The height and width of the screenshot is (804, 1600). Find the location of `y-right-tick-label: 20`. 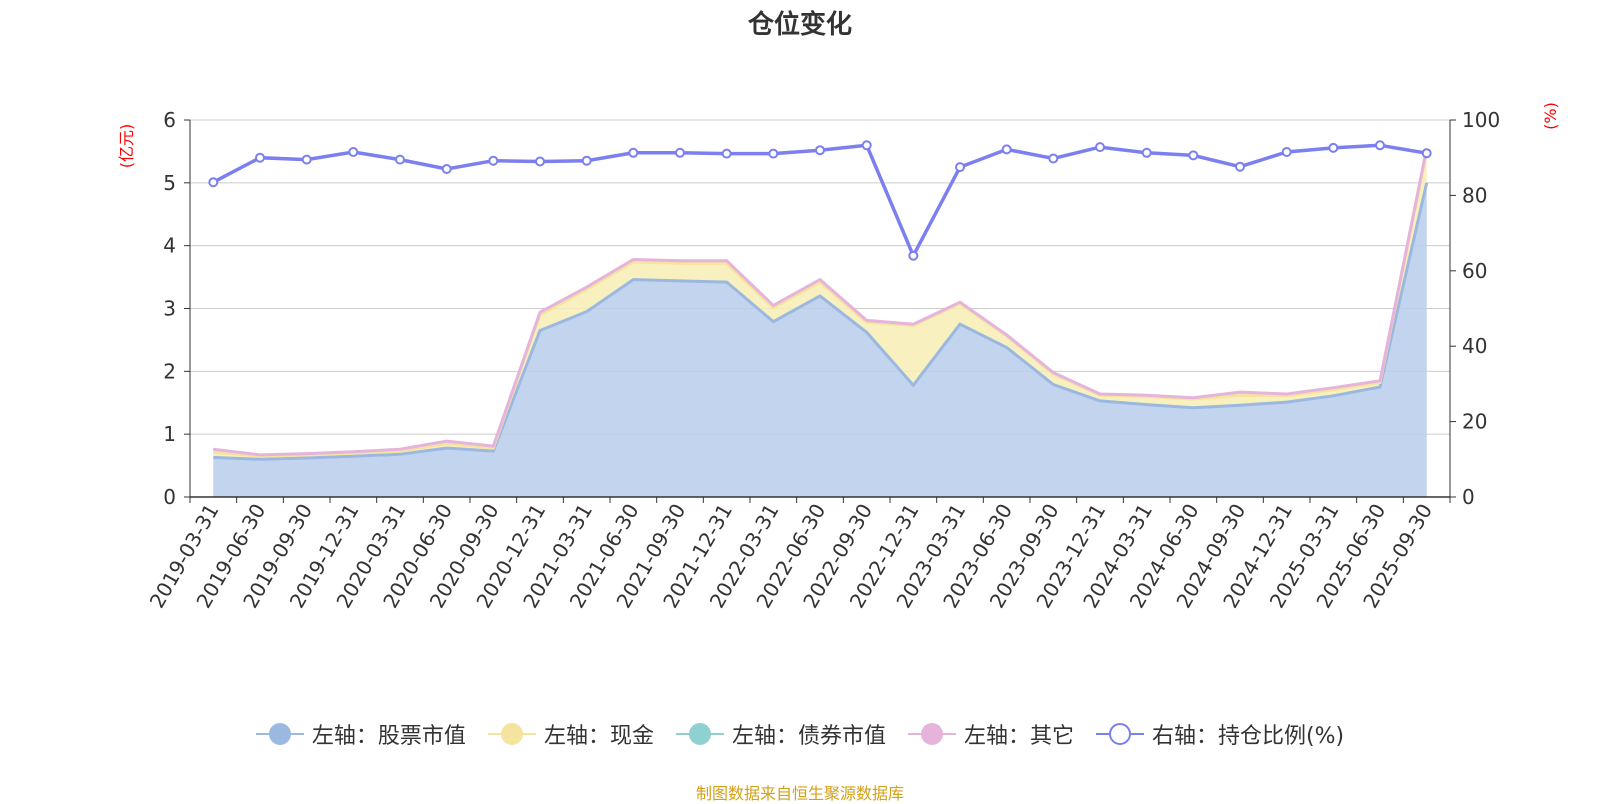

y-right-tick-label: 20 is located at coordinates (1474, 422).